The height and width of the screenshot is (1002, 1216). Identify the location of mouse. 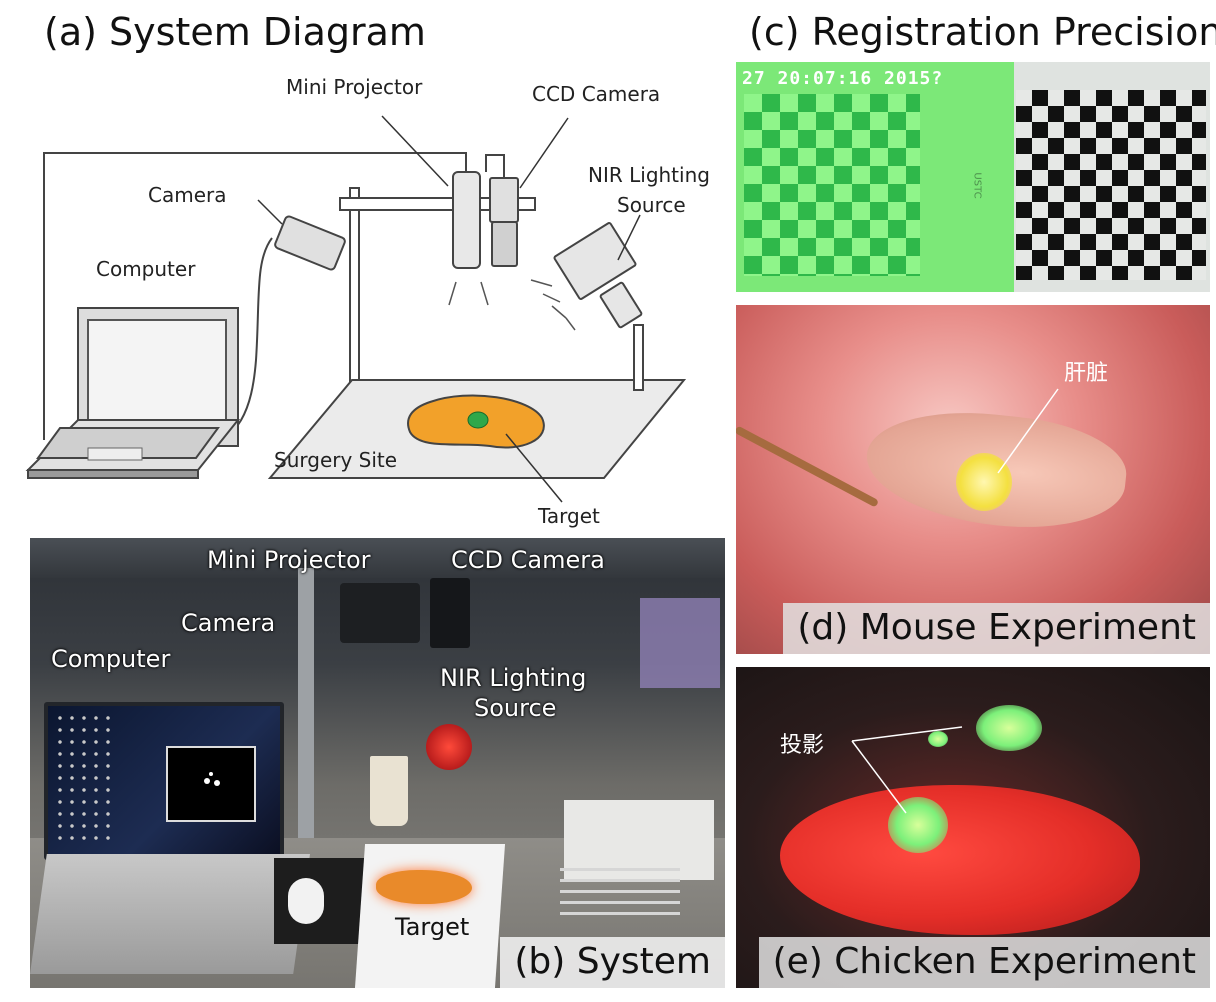
(306, 901).